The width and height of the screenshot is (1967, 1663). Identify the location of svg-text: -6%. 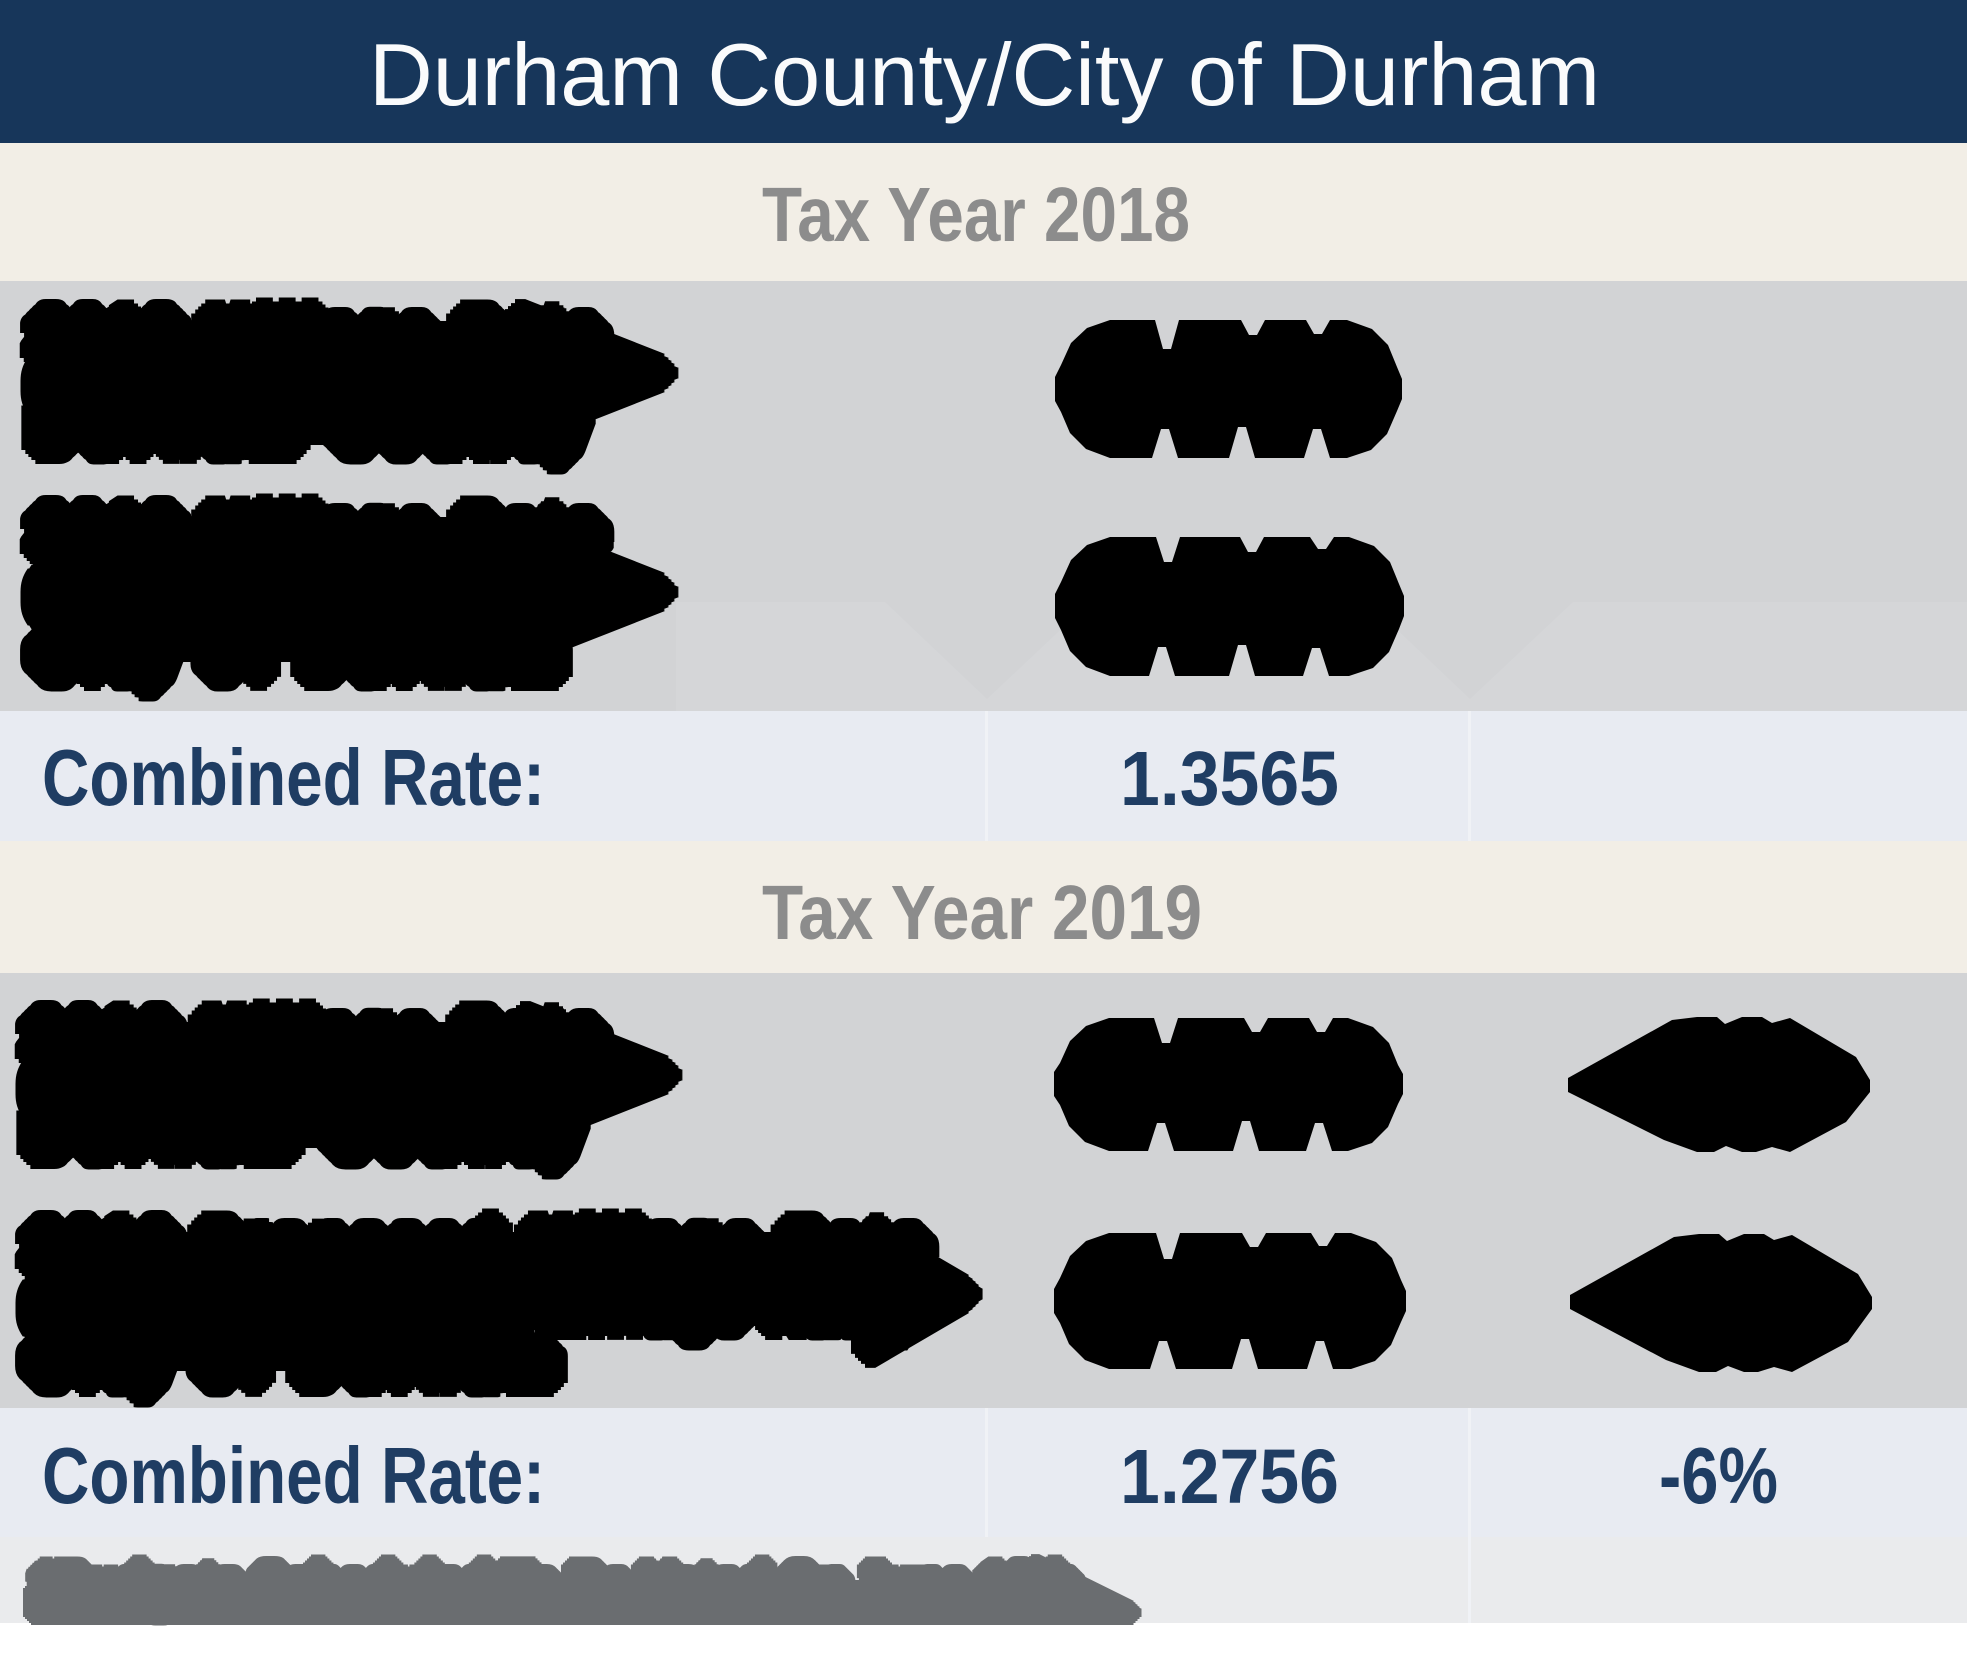
(1718, 1475).